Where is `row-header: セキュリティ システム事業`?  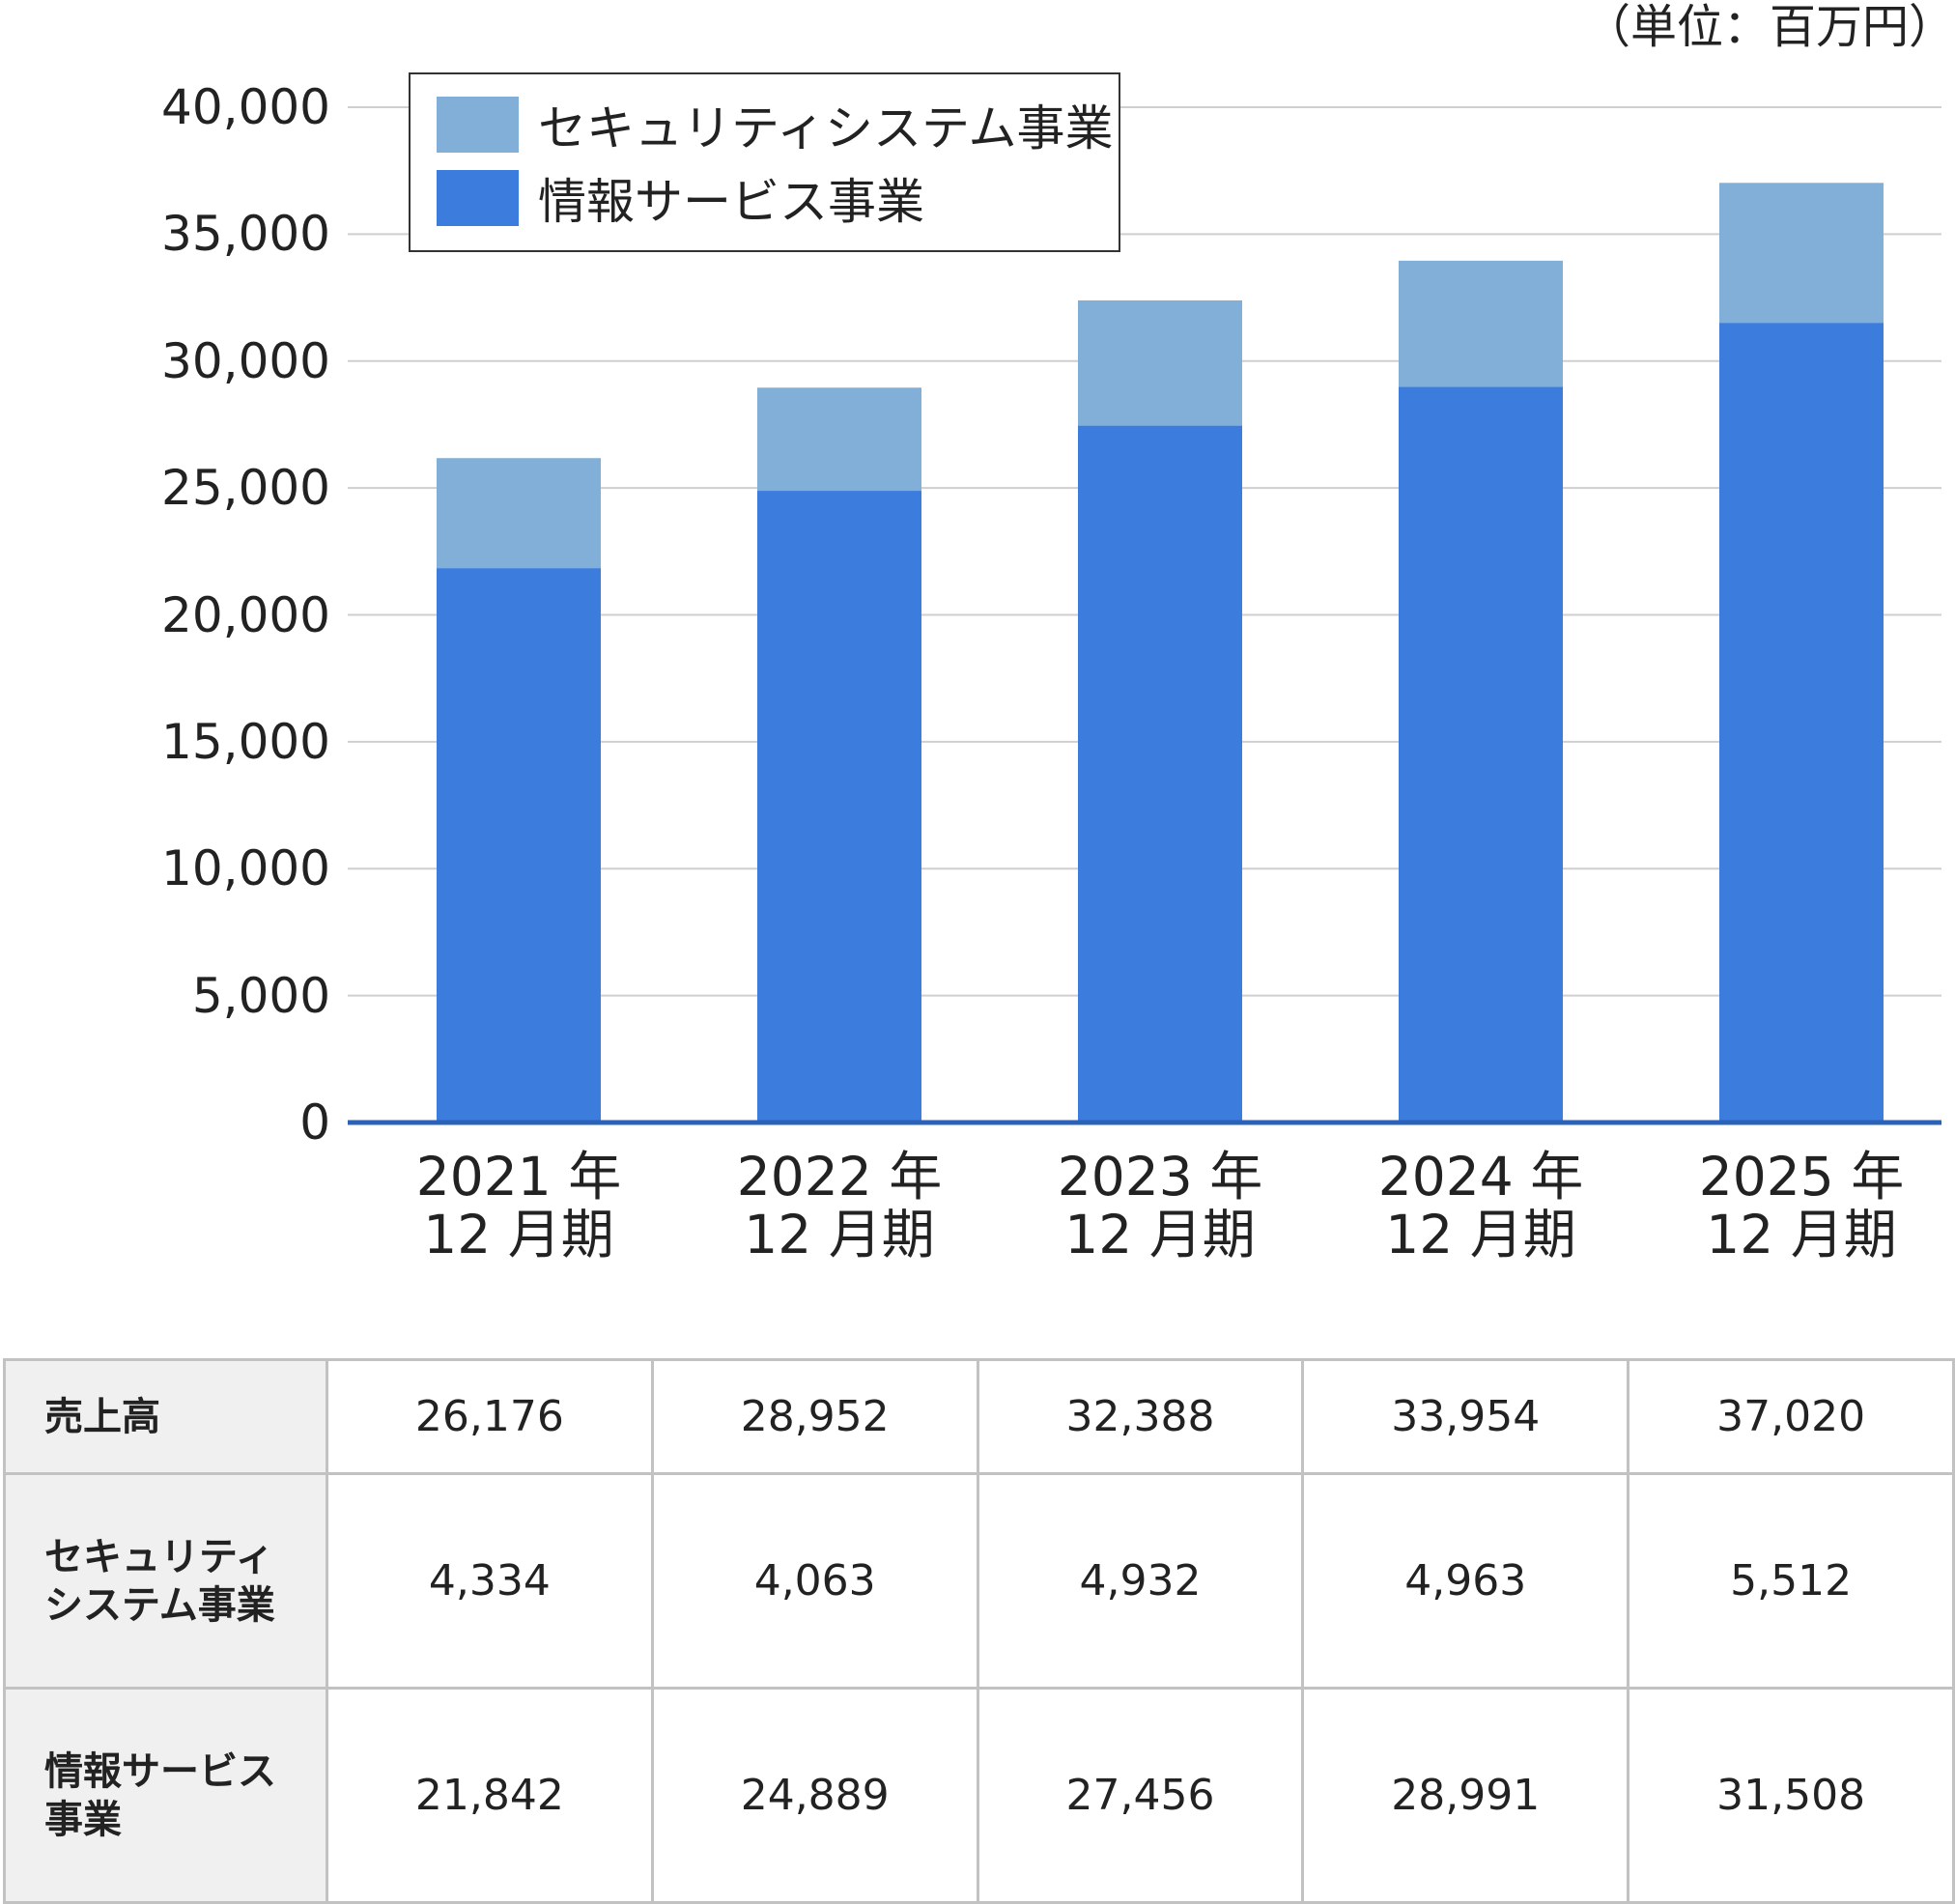 row-header: セキュリティ システム事業 is located at coordinates (165, 1582).